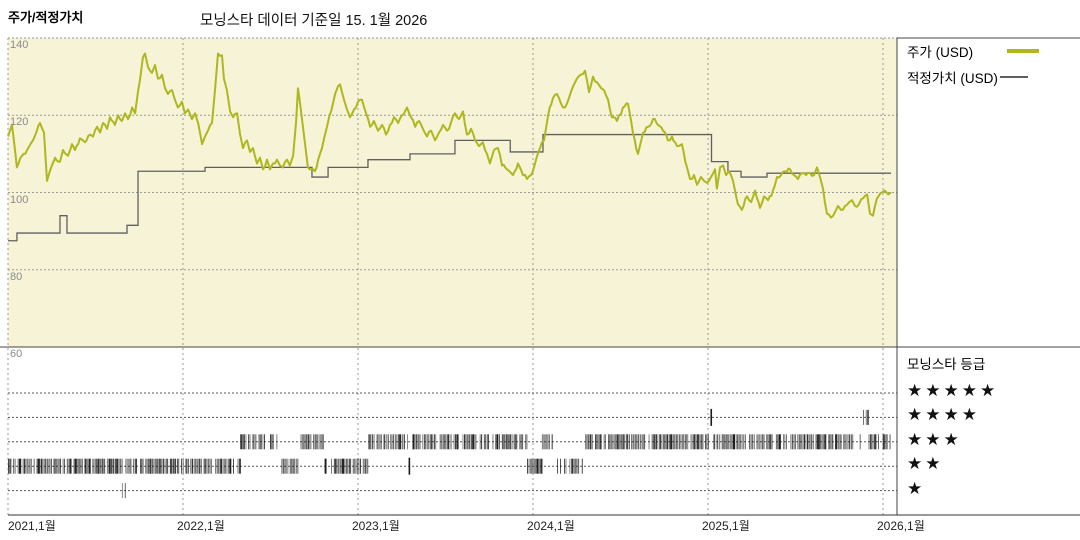 This screenshot has height=540, width=1080. I want to click on star-rating-row-1: ★, so click(916, 488).